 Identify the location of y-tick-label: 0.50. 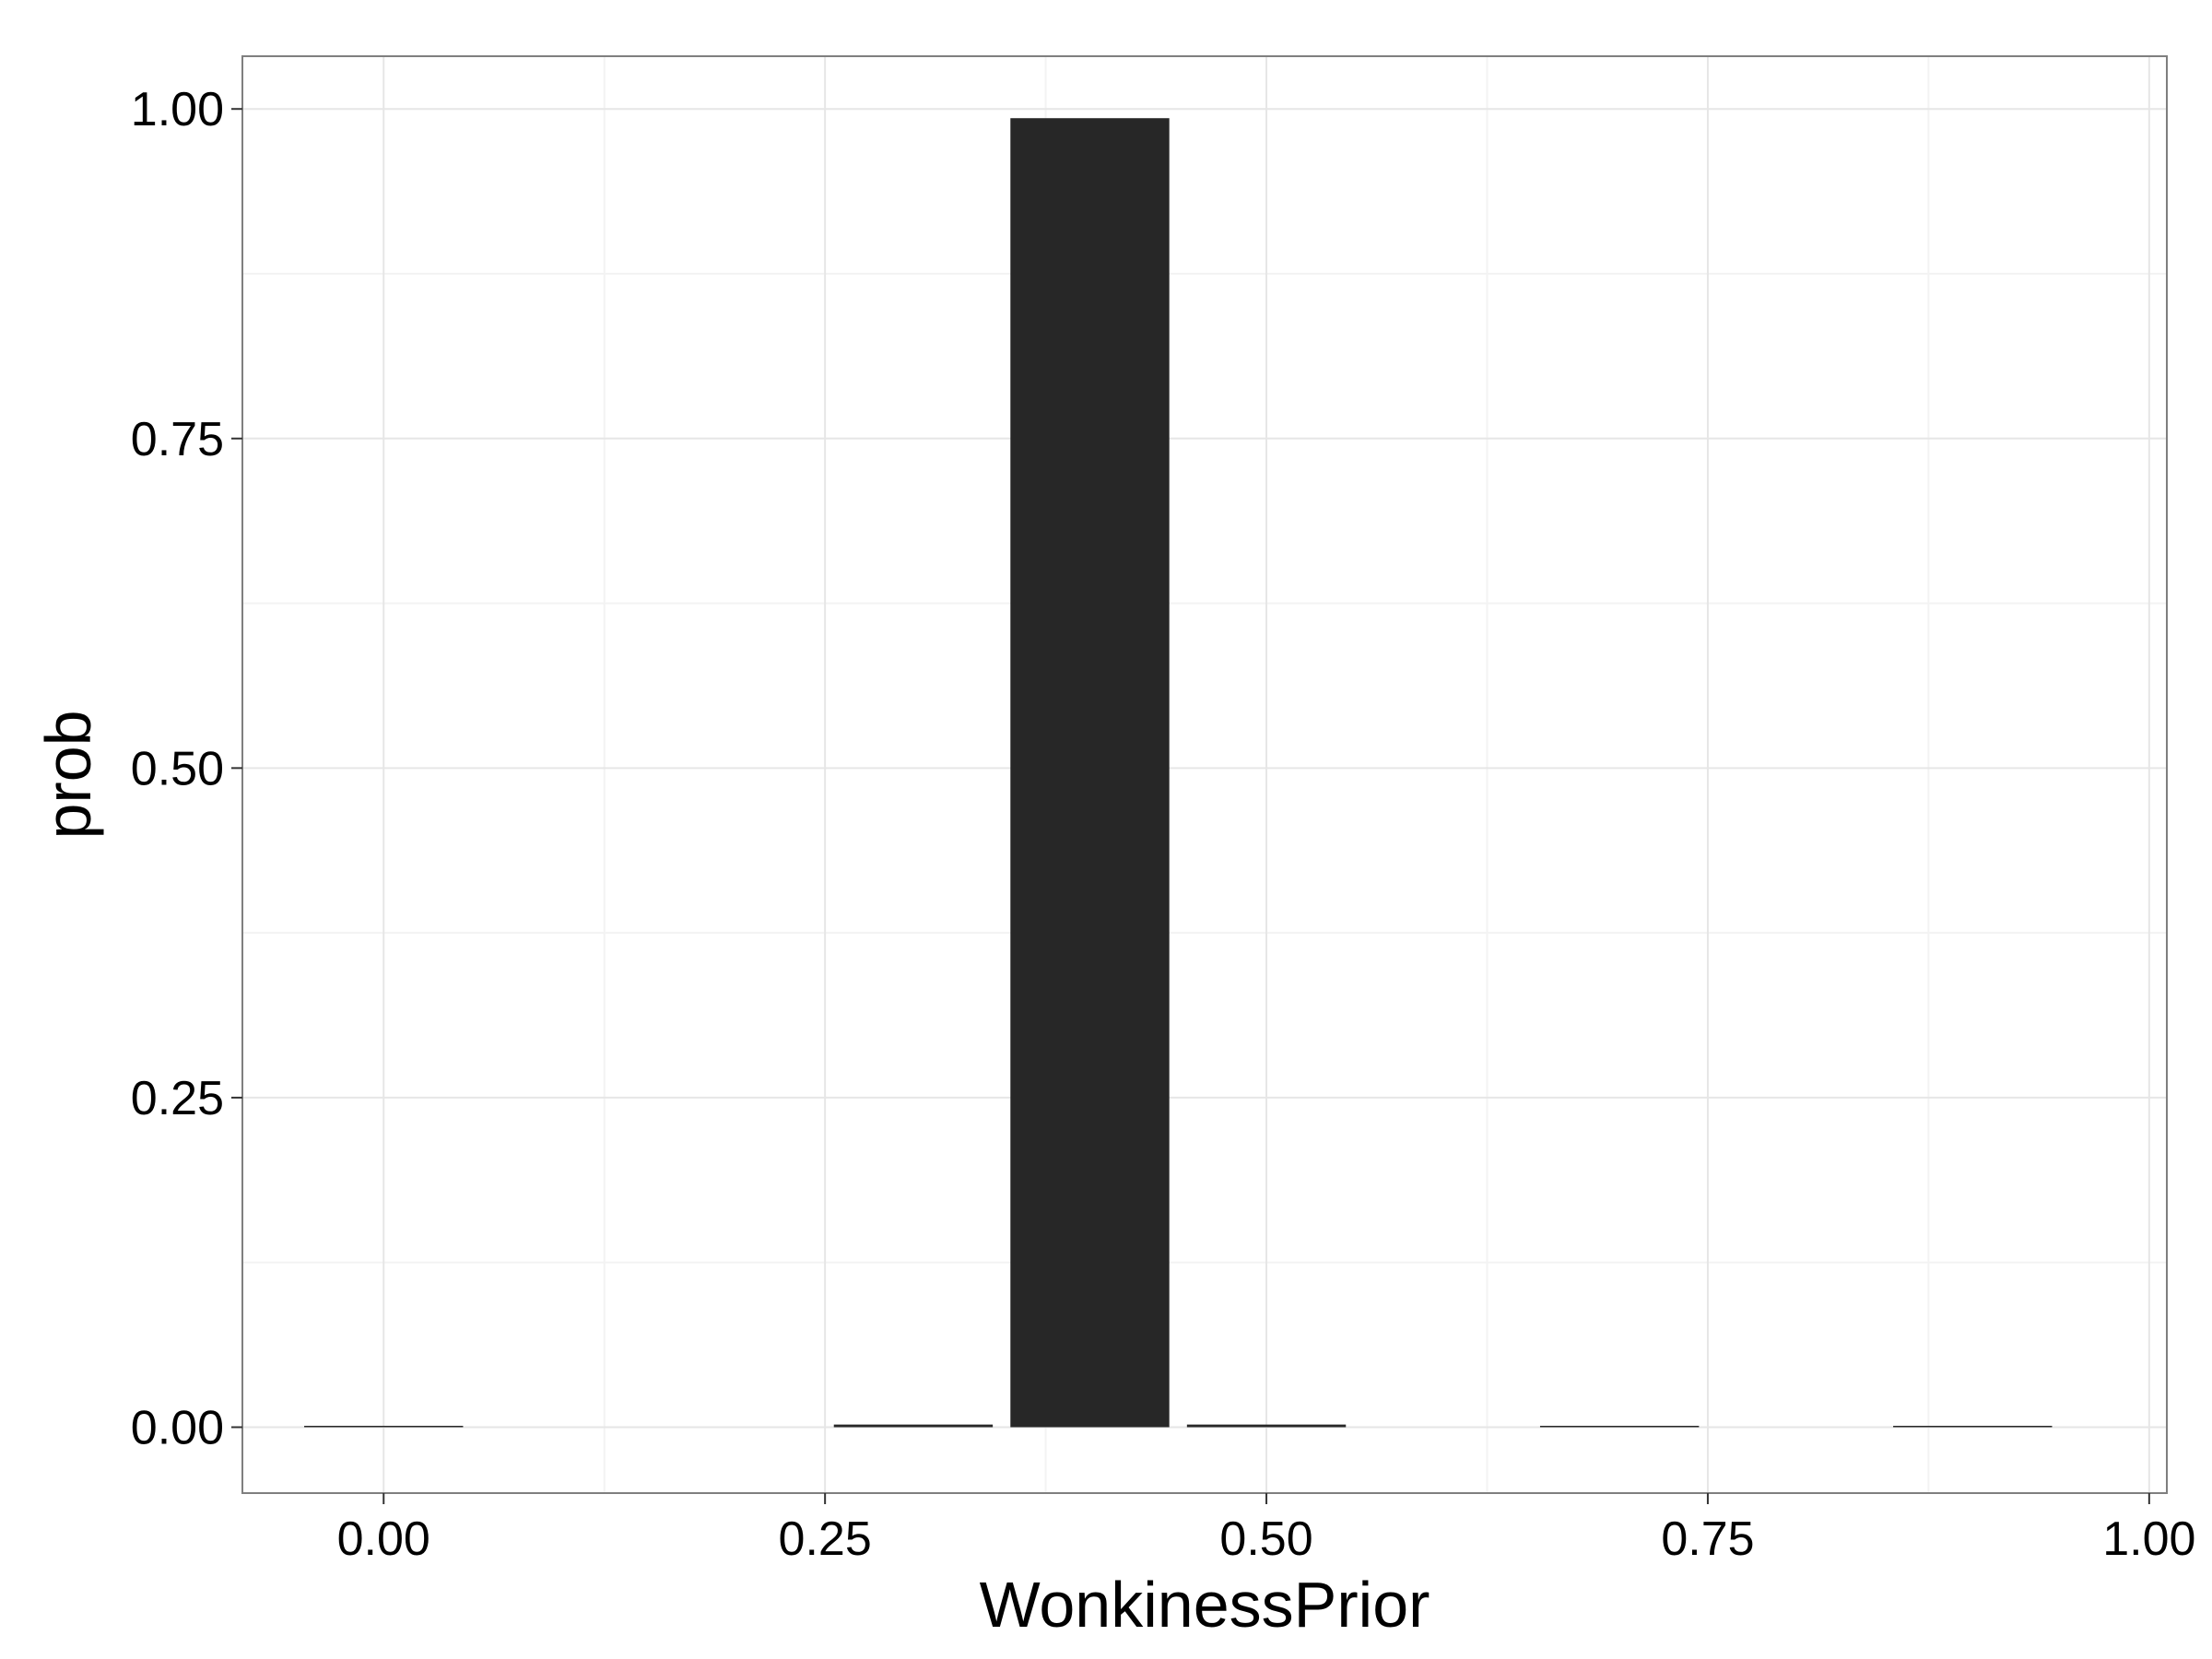
(177, 768).